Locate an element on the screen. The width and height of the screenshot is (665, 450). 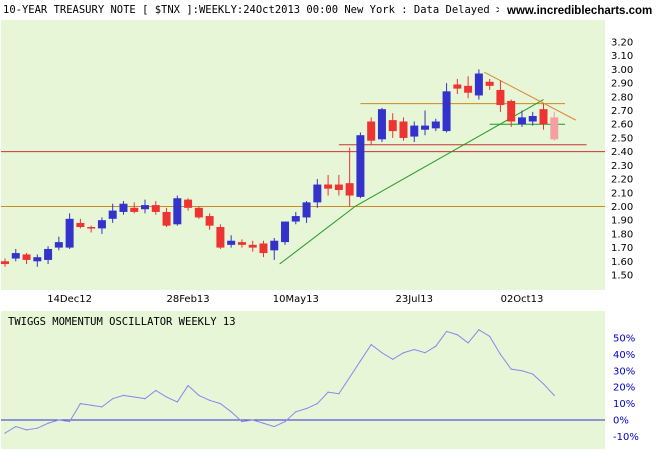
date-axis-tick: 28Feb13 is located at coordinates (188, 299).